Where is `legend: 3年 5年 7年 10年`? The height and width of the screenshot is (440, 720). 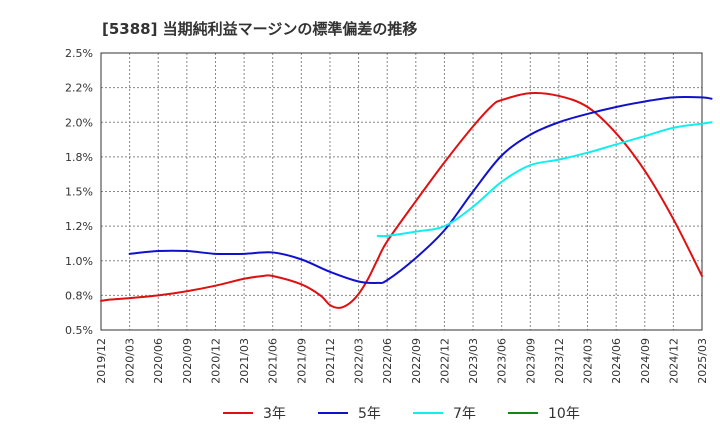
legend: 3年 5年 7年 10年 is located at coordinates (401, 414).